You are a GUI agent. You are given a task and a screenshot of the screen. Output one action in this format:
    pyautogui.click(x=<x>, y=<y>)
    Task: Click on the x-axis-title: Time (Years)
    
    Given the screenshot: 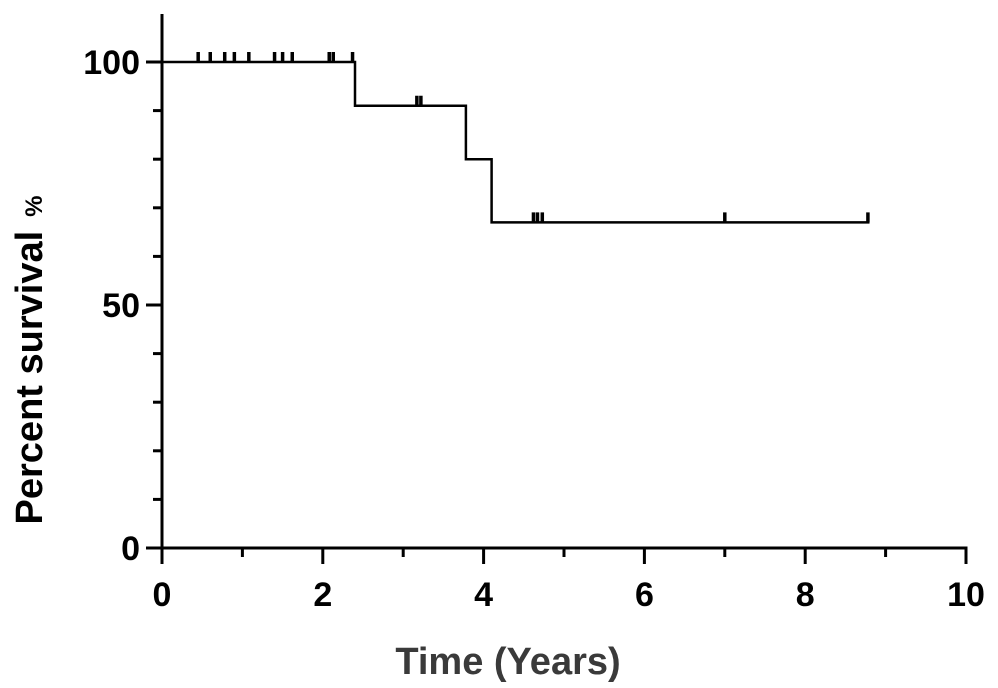 What is the action you would take?
    pyautogui.click(x=507, y=662)
    